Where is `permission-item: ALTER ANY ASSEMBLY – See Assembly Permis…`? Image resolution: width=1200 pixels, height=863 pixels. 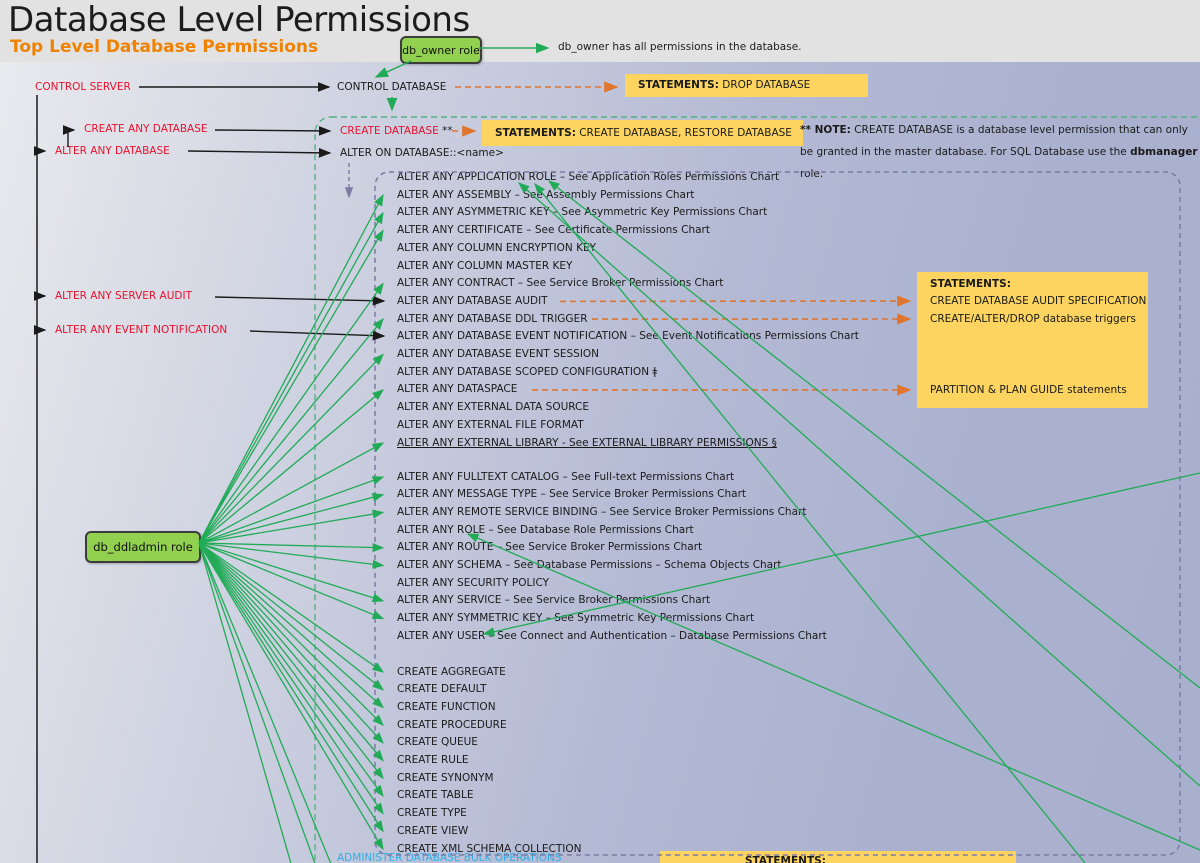 permission-item: ALTER ANY ASSEMBLY – See Assembly Permis… is located at coordinates (546, 194).